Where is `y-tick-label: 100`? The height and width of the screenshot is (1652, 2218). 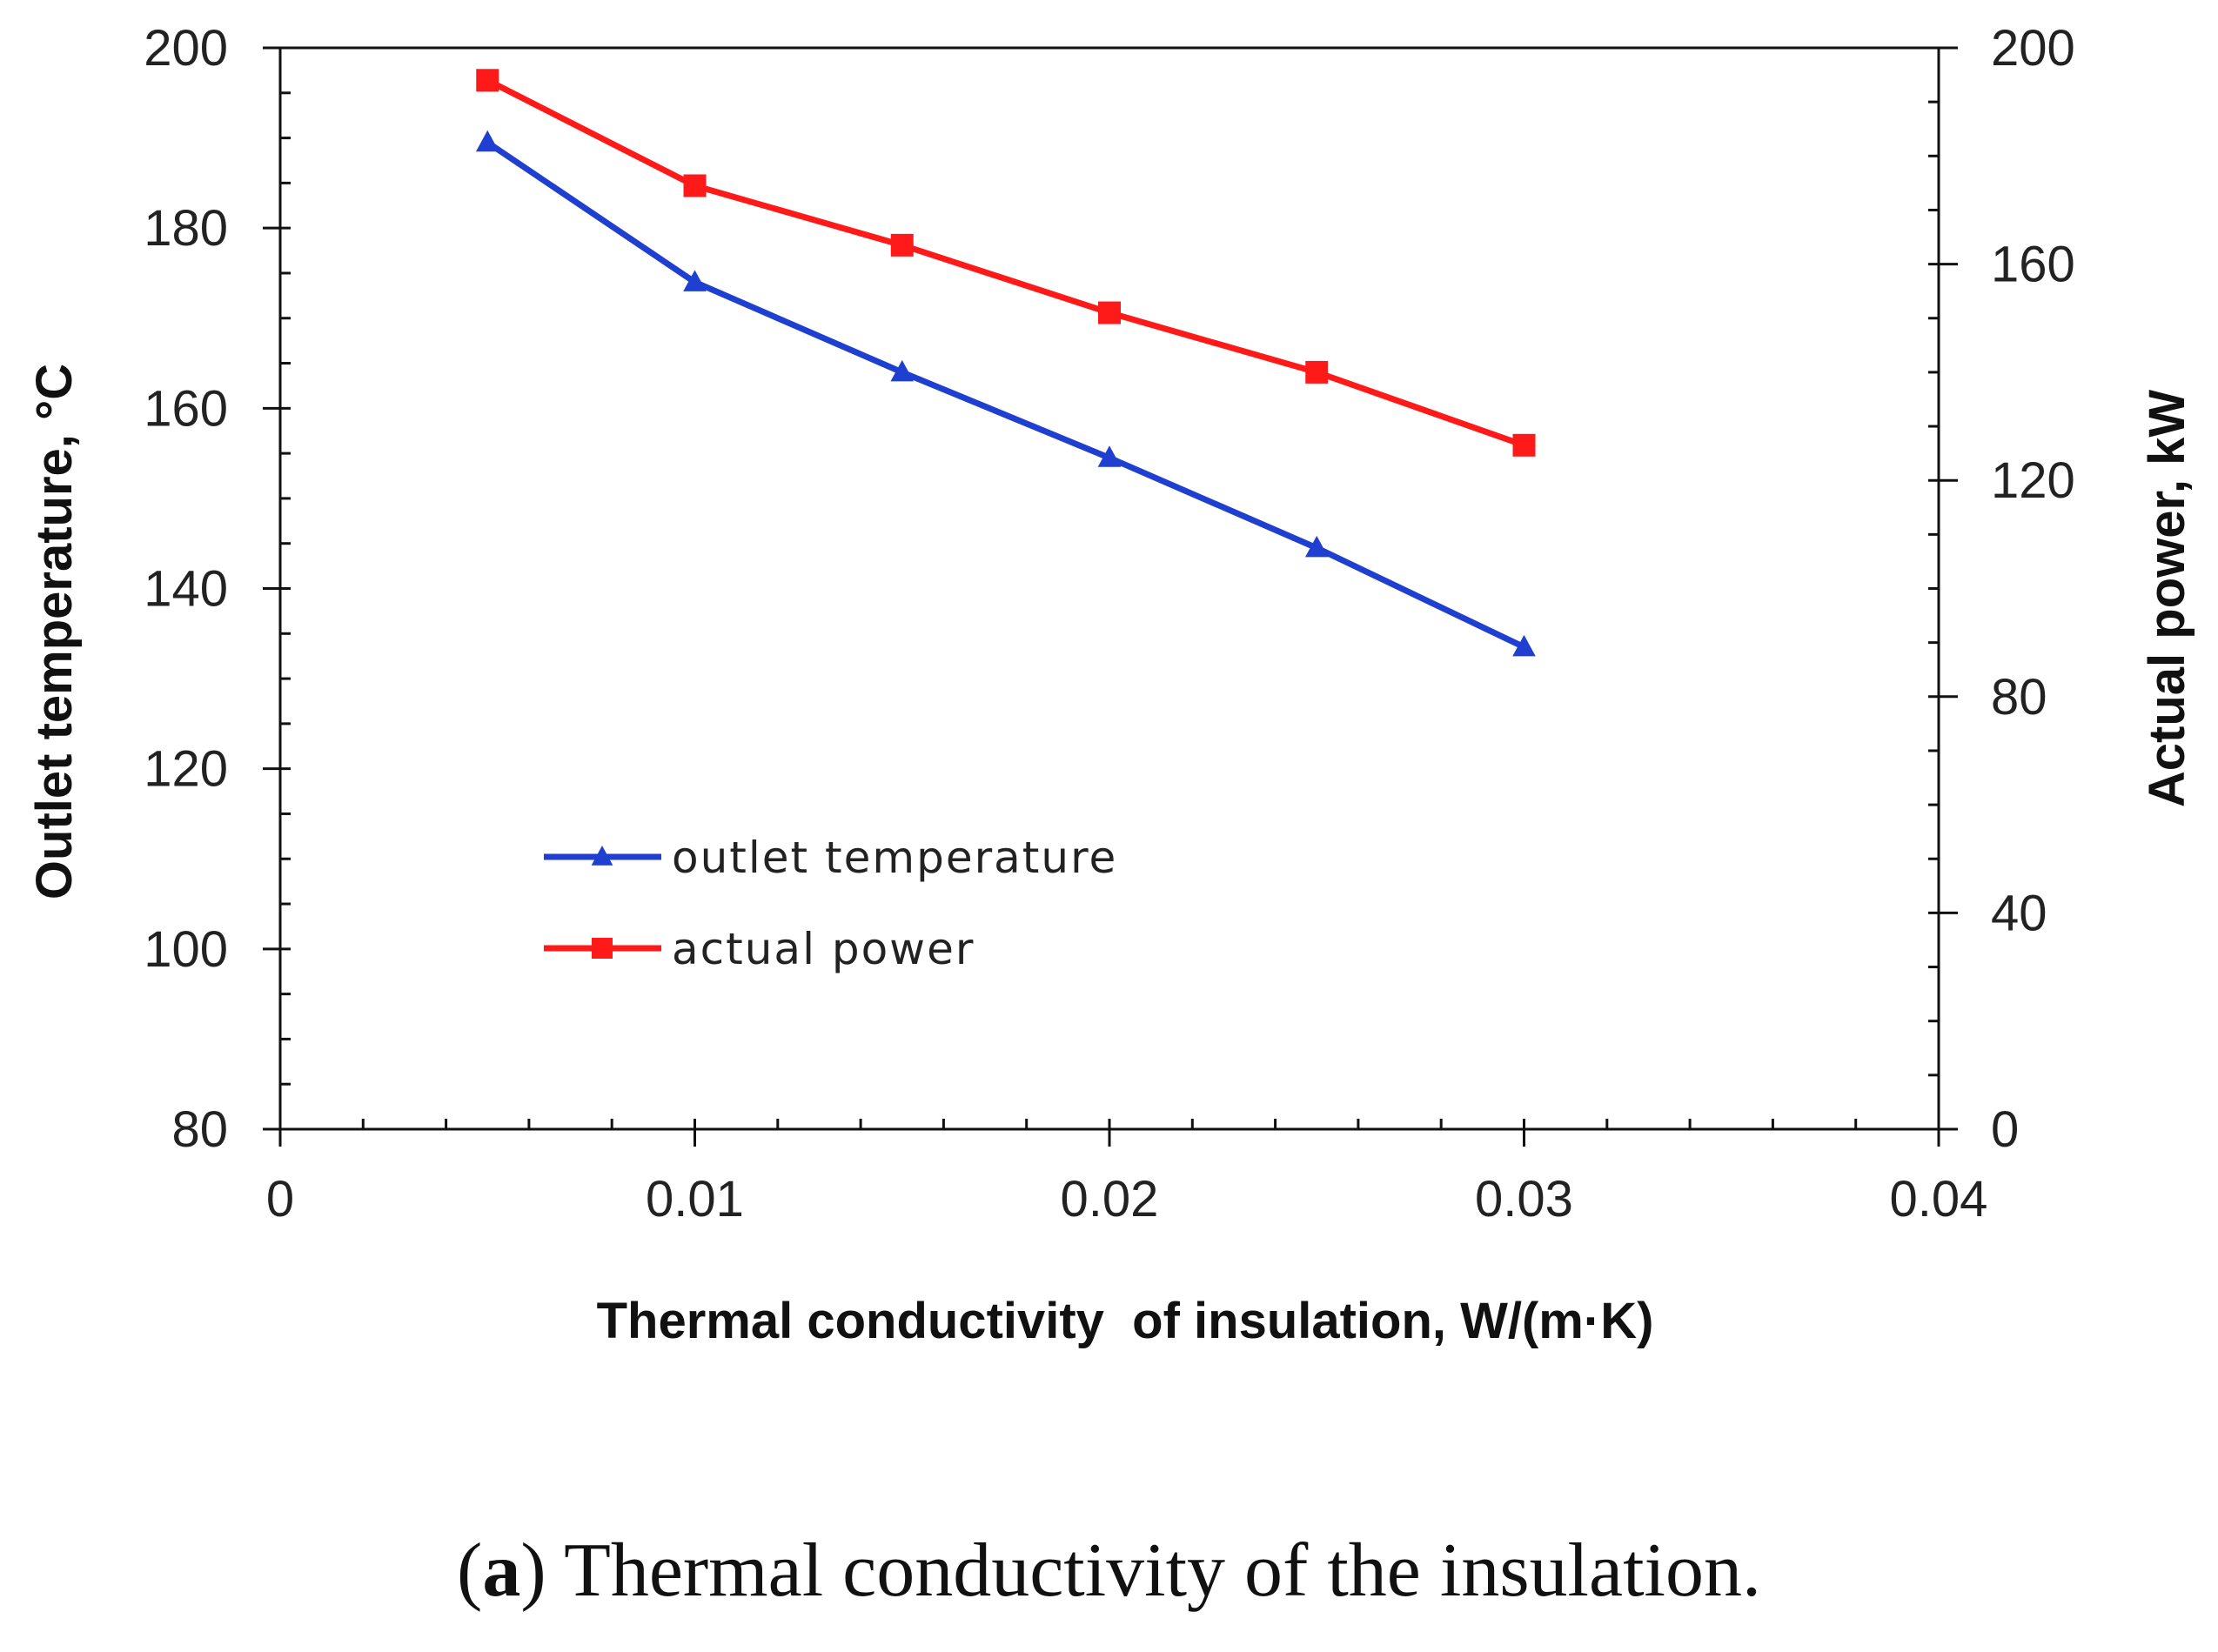
y-tick-label: 100 is located at coordinates (186, 949).